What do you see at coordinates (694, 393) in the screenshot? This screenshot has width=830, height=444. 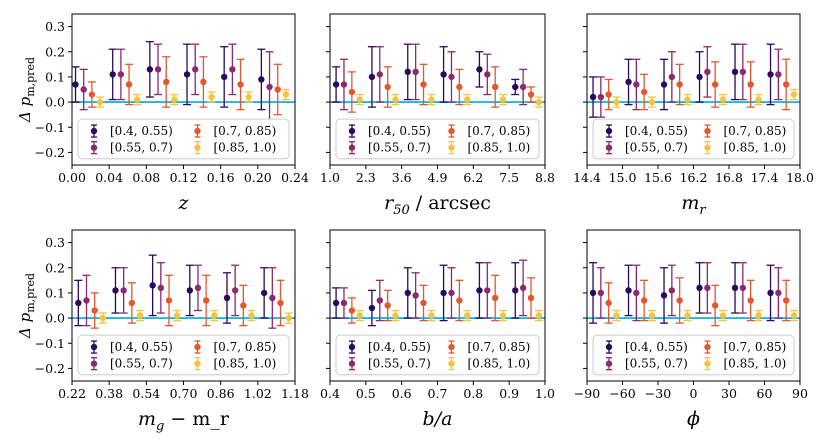 I see `x-tick-label: 0` at bounding box center [694, 393].